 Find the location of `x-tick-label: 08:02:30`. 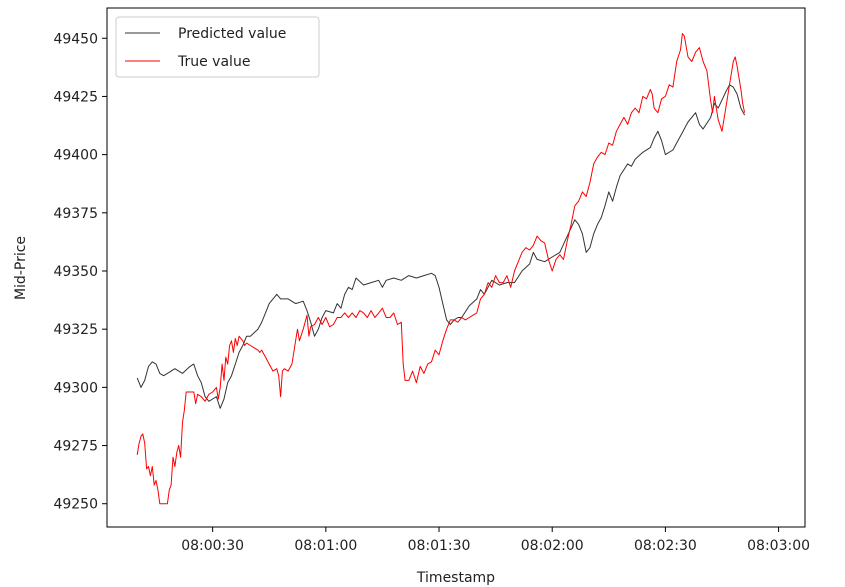

x-tick-label: 08:02:30 is located at coordinates (665, 546).